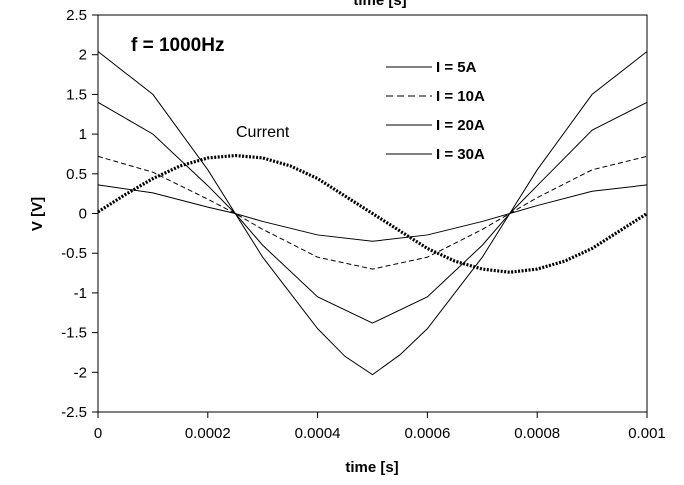  I want to click on x-tick-label: 0.0002, so click(208, 433).